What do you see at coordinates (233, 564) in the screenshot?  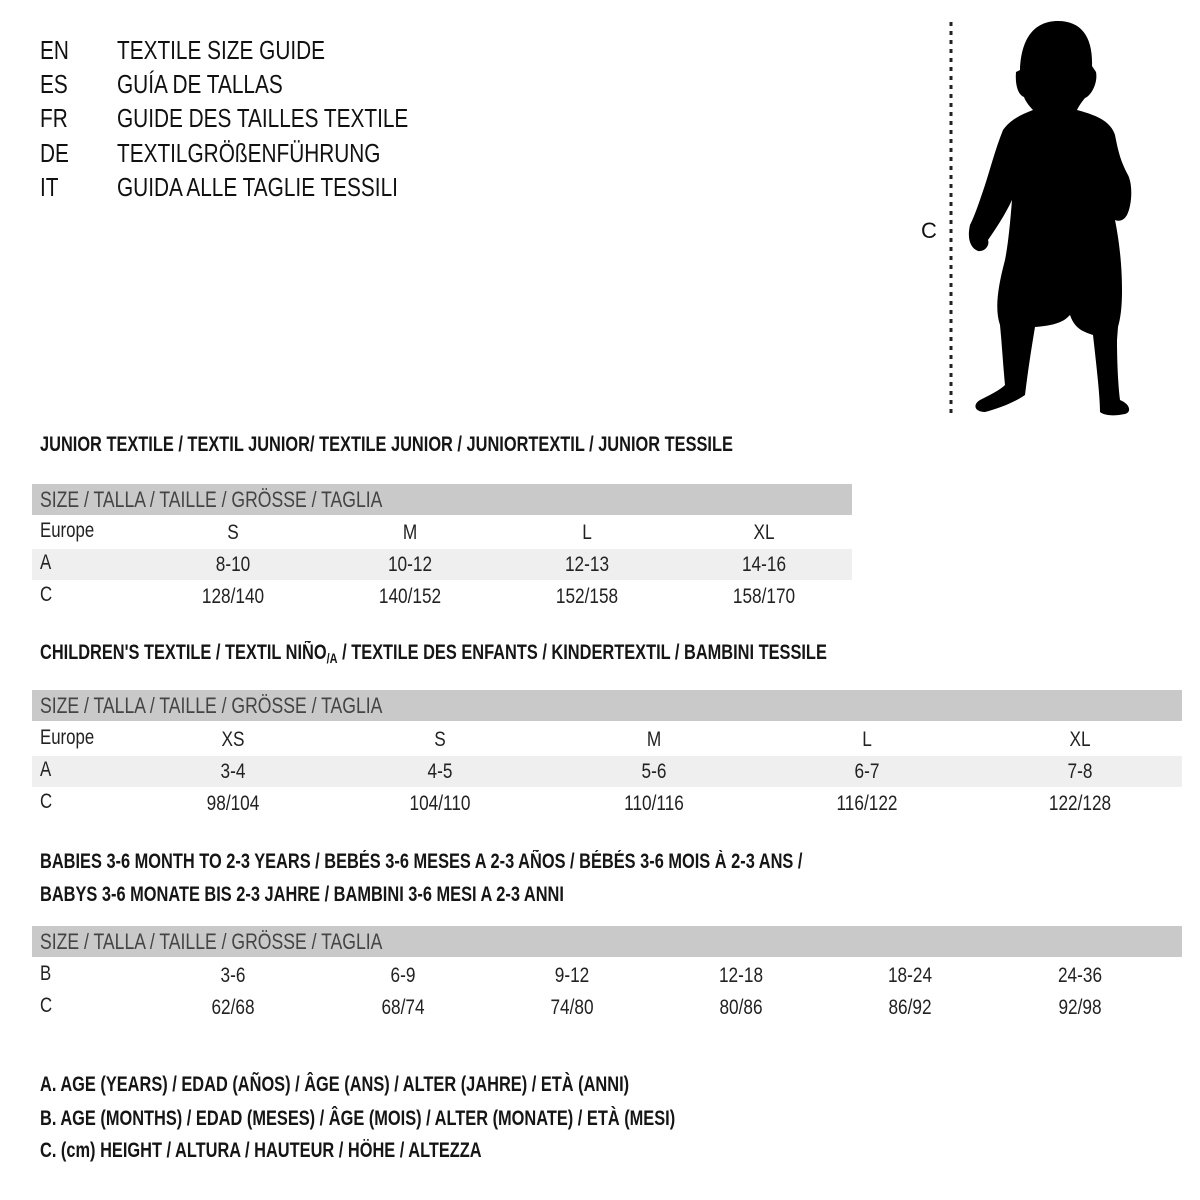 I see `table-cell: 8-10` at bounding box center [233, 564].